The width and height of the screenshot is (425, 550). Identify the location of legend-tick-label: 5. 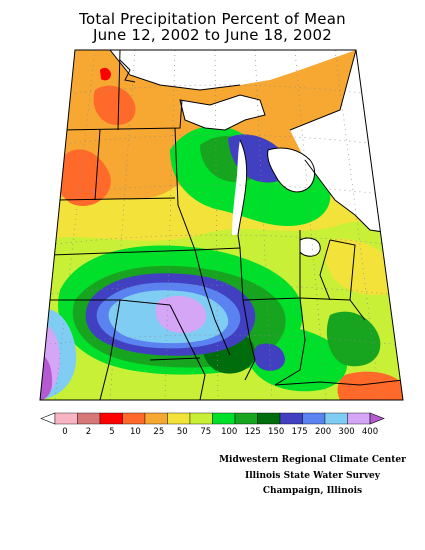
(111, 432).